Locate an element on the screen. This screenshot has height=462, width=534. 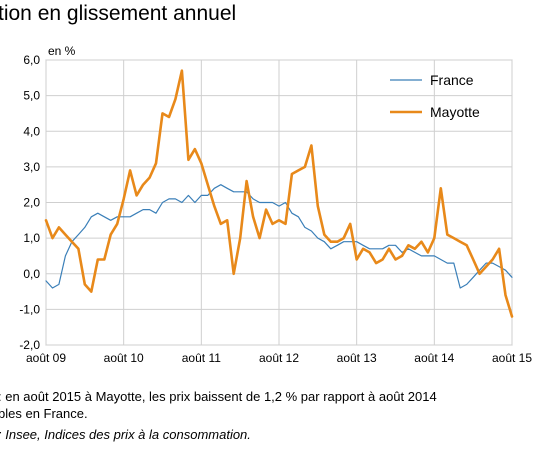
footnote-line-2: bles en France. is located at coordinates (44, 413).